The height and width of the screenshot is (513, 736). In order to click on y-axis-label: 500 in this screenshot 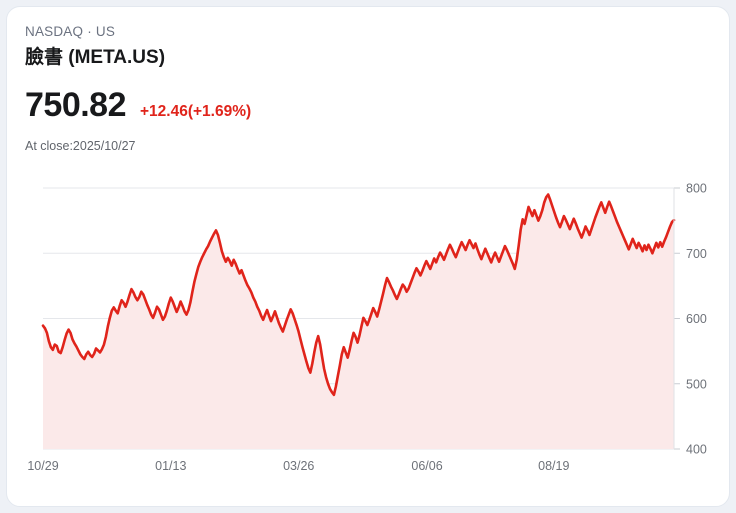, I will do `click(696, 384)`.